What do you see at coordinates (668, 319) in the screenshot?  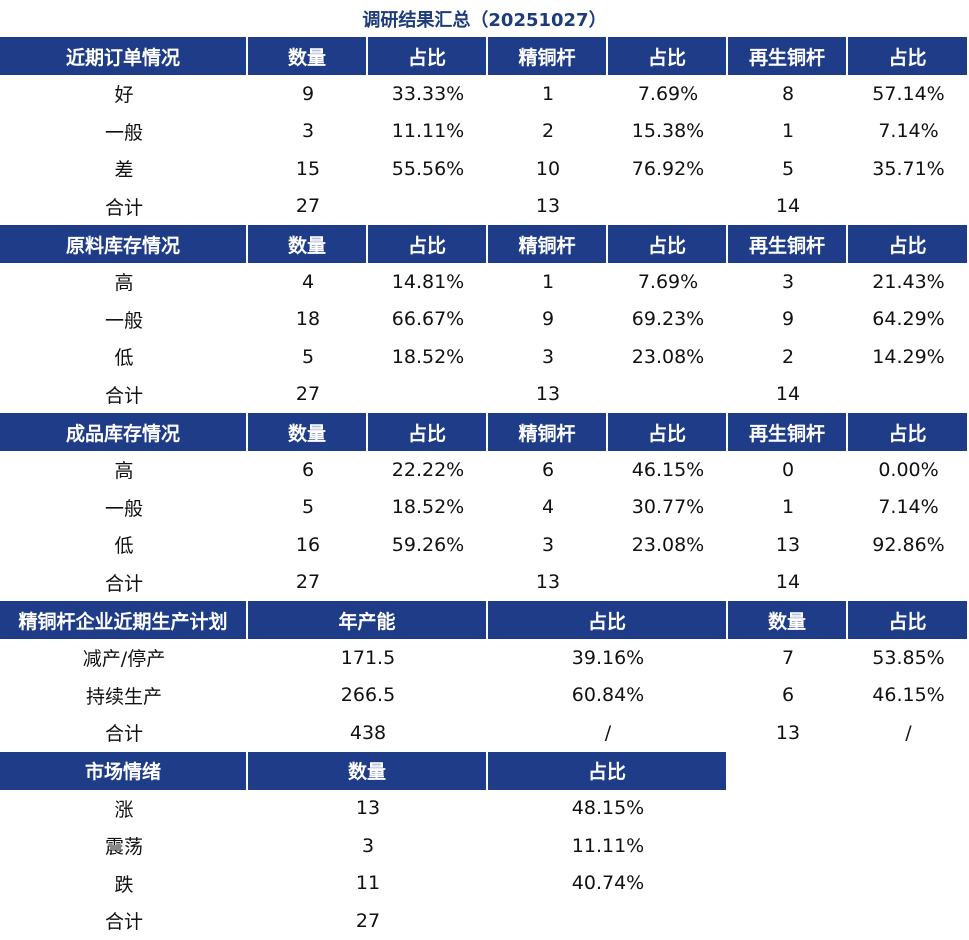 I see `data-cell: 69.23%` at bounding box center [668, 319].